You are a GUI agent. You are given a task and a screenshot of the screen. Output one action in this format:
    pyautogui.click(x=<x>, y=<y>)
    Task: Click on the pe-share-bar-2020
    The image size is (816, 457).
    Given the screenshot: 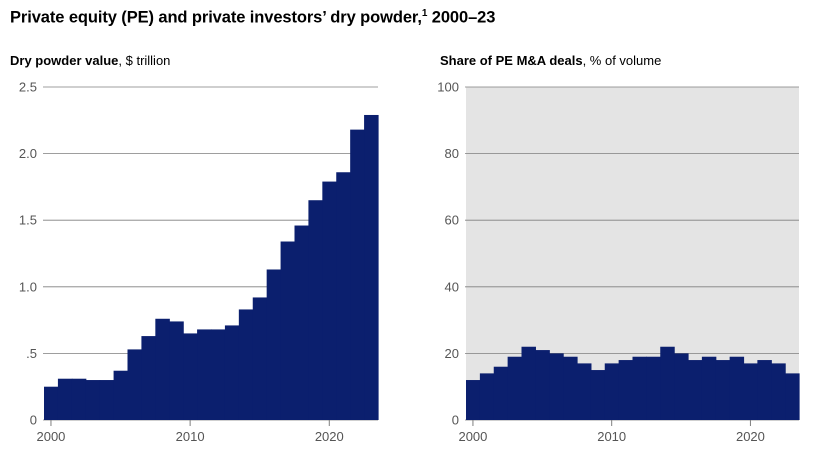 What is the action you would take?
    pyautogui.click(x=750, y=391)
    